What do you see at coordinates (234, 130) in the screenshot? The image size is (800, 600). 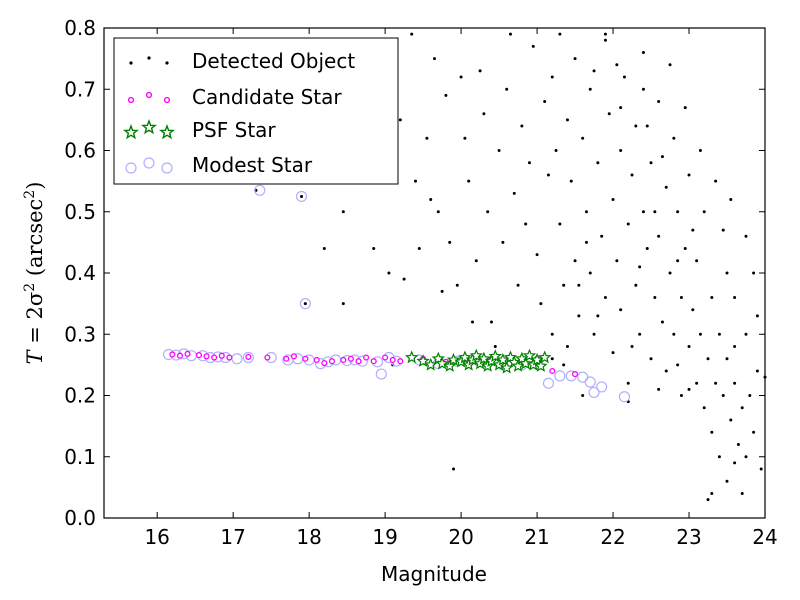 I see `legend-label-psf: PSF Star` at bounding box center [234, 130].